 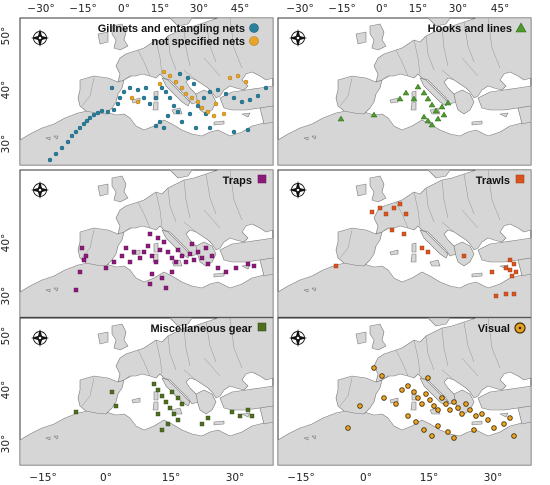 I want to click on lat-label-row1-40: 40°, so click(x=6, y=90).